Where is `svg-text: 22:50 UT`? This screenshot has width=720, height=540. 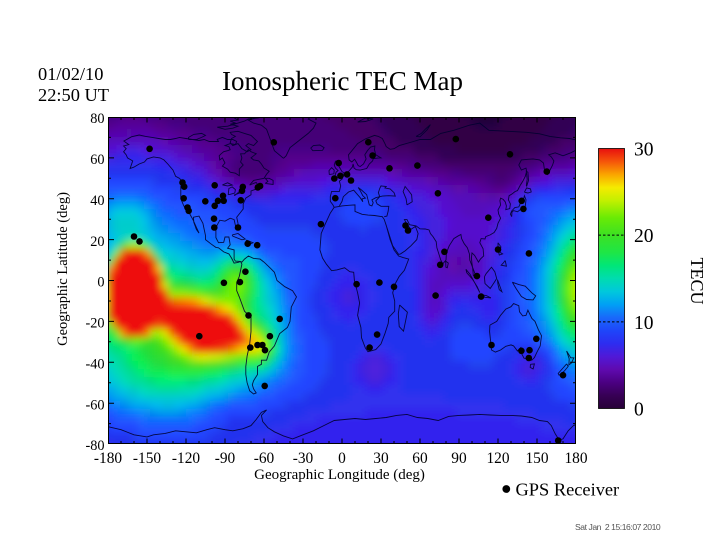
svg-text: 22:50 UT is located at coordinates (73, 95).